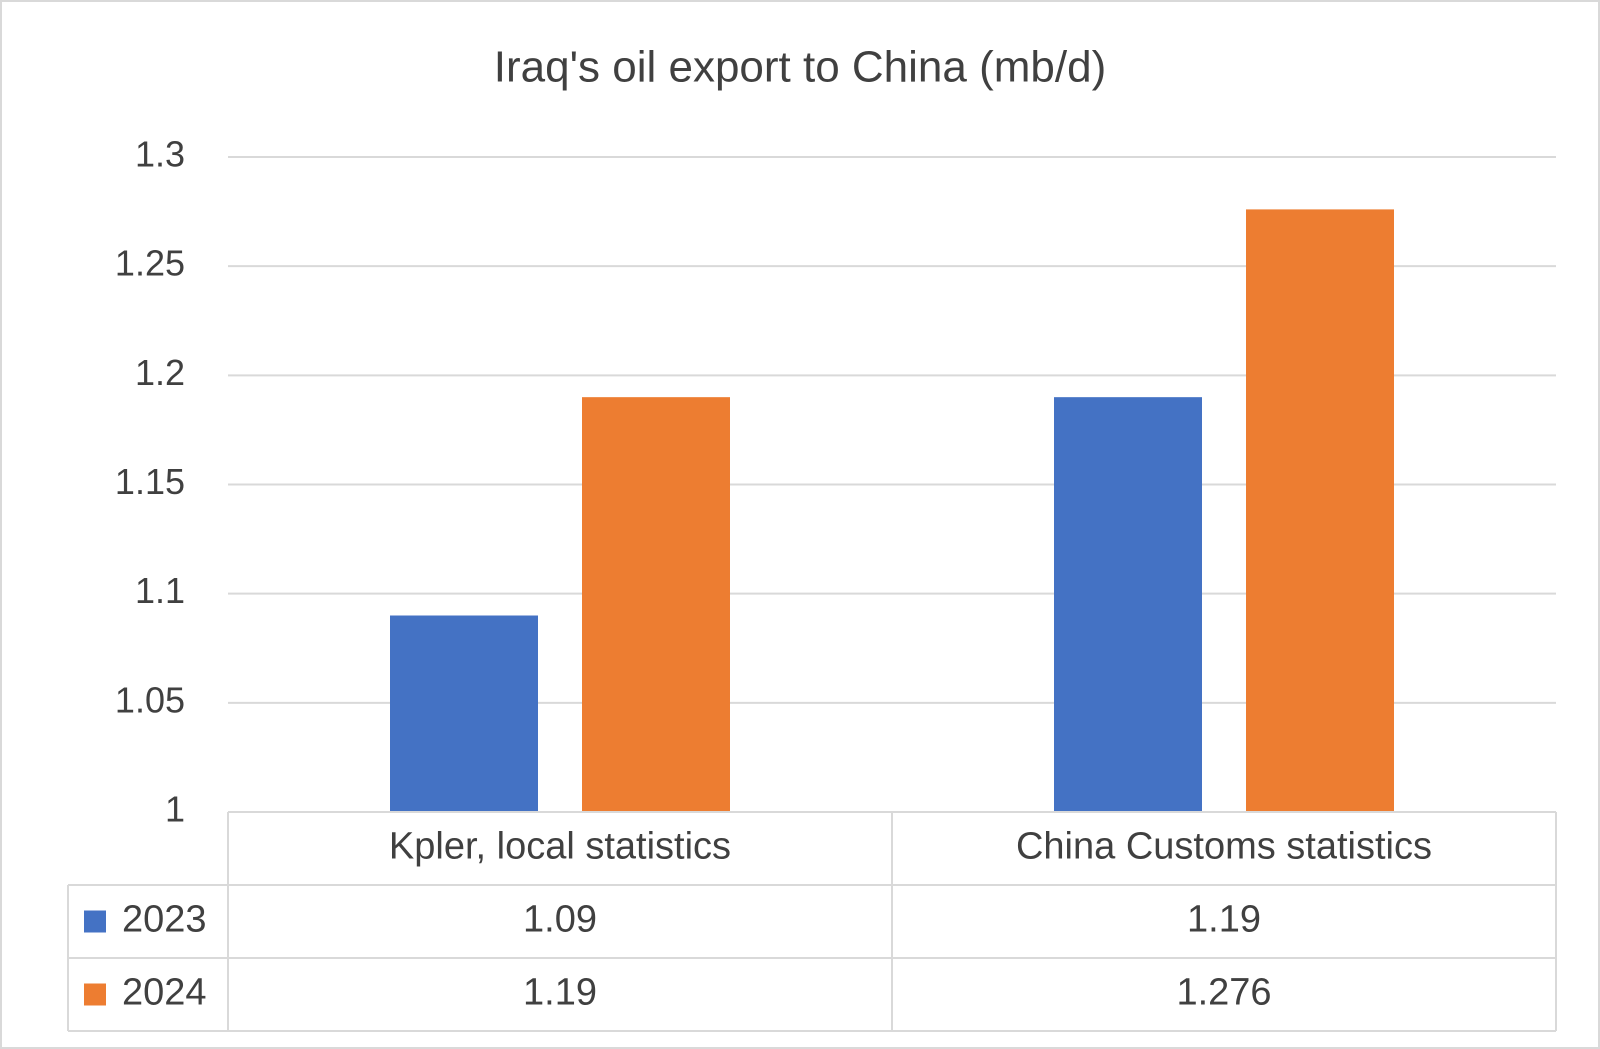 The height and width of the screenshot is (1049, 1600). Describe the element at coordinates (150, 481) in the screenshot. I see `y-tick-label: 1.15` at that location.